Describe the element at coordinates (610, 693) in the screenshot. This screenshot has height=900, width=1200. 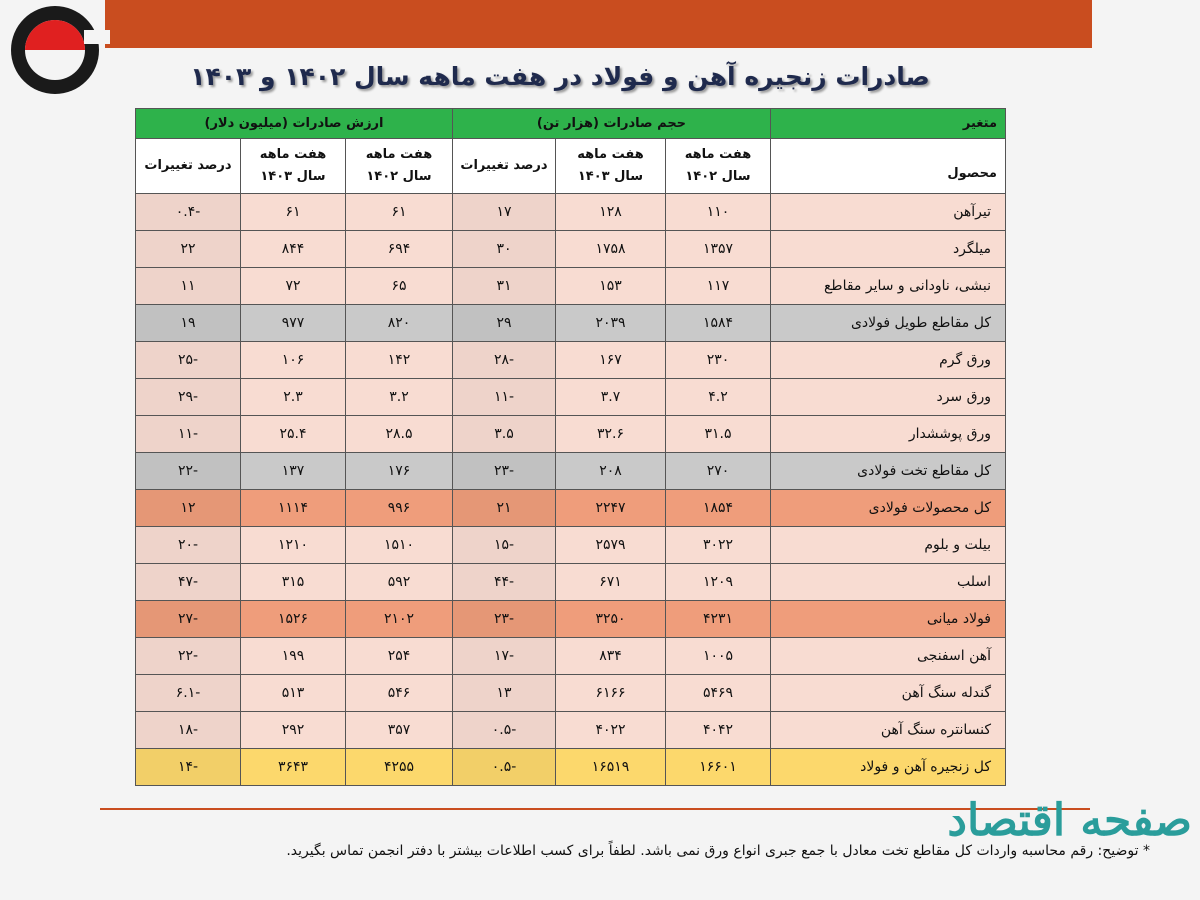
I see `cell: ۶۱۶۶` at that location.